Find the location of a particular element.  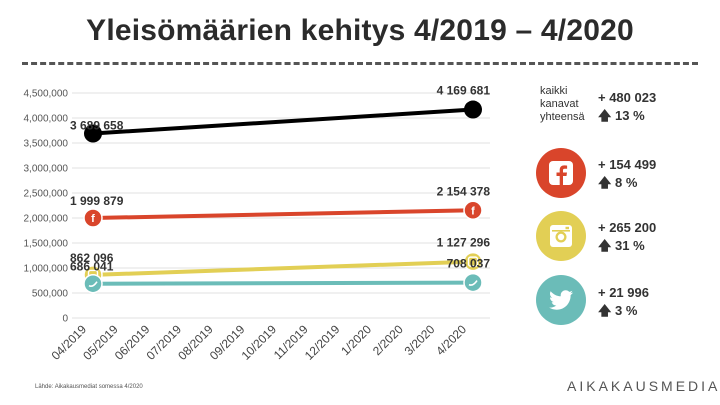

y-tick-label: 4,000,000 is located at coordinates (46, 119).